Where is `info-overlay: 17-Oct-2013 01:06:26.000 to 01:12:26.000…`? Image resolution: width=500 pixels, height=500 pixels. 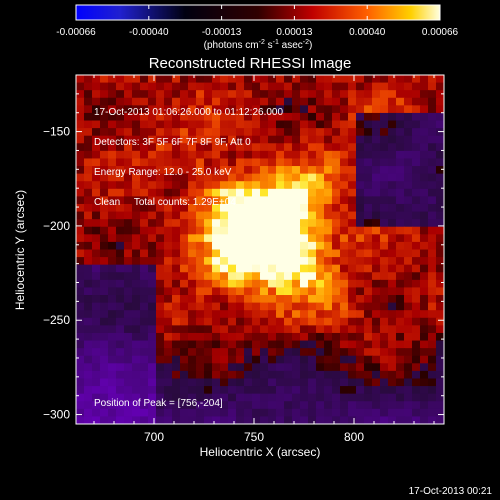 info-overlay: 17-Oct-2013 01:06:26.000 to 01:12:26.000… is located at coordinates (188, 153).